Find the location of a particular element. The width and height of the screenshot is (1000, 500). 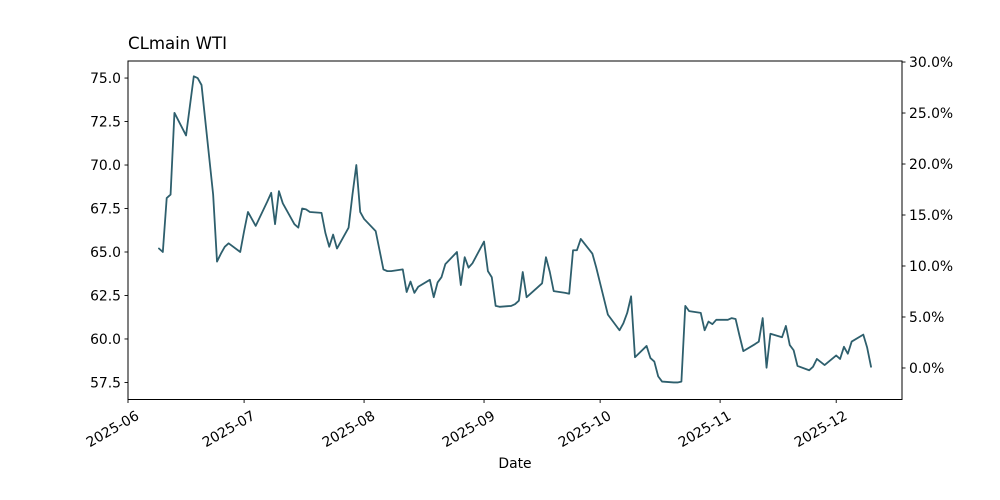

y-right-tick-label: 5.0% is located at coordinates (926, 318).